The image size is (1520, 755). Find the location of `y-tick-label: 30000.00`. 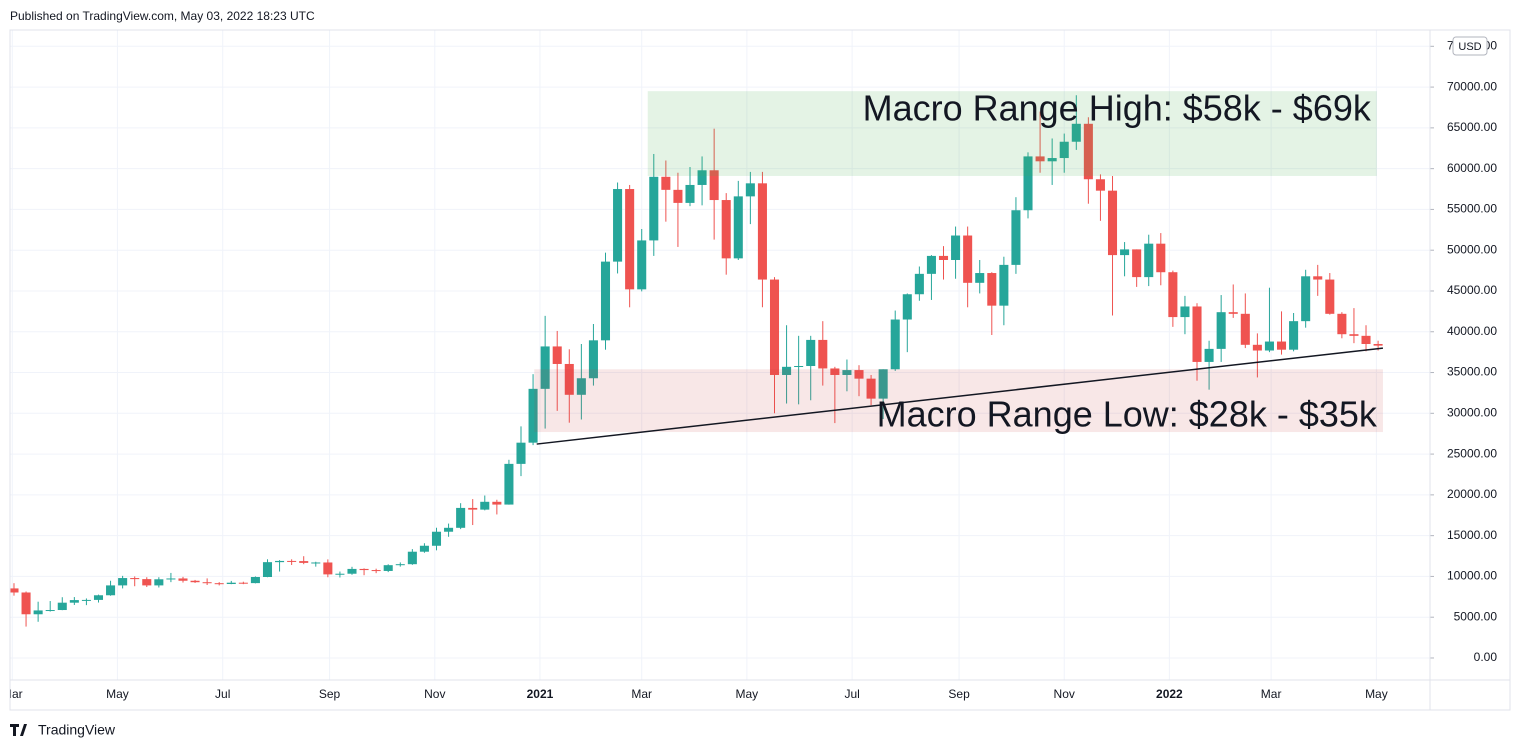

y-tick-label: 30000.00 is located at coordinates (1472, 412).